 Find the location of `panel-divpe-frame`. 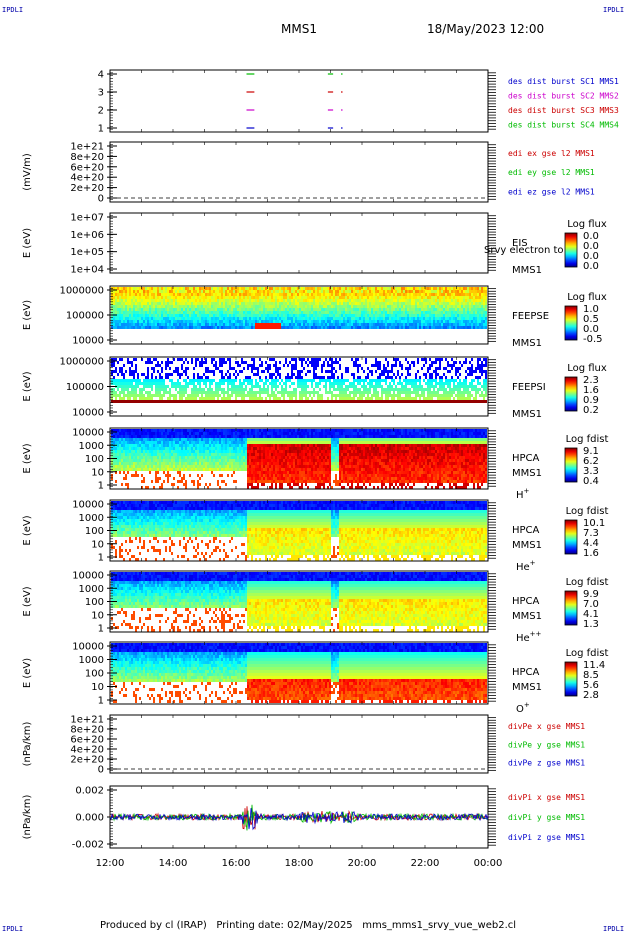

panel-divpe-frame is located at coordinates (299, 744).